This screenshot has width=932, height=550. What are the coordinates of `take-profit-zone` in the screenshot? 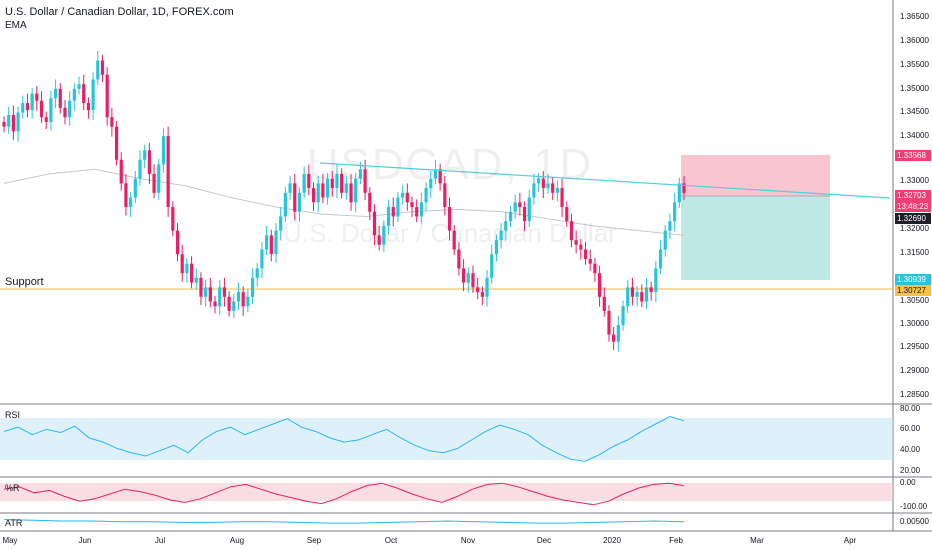 It's located at (755, 238).